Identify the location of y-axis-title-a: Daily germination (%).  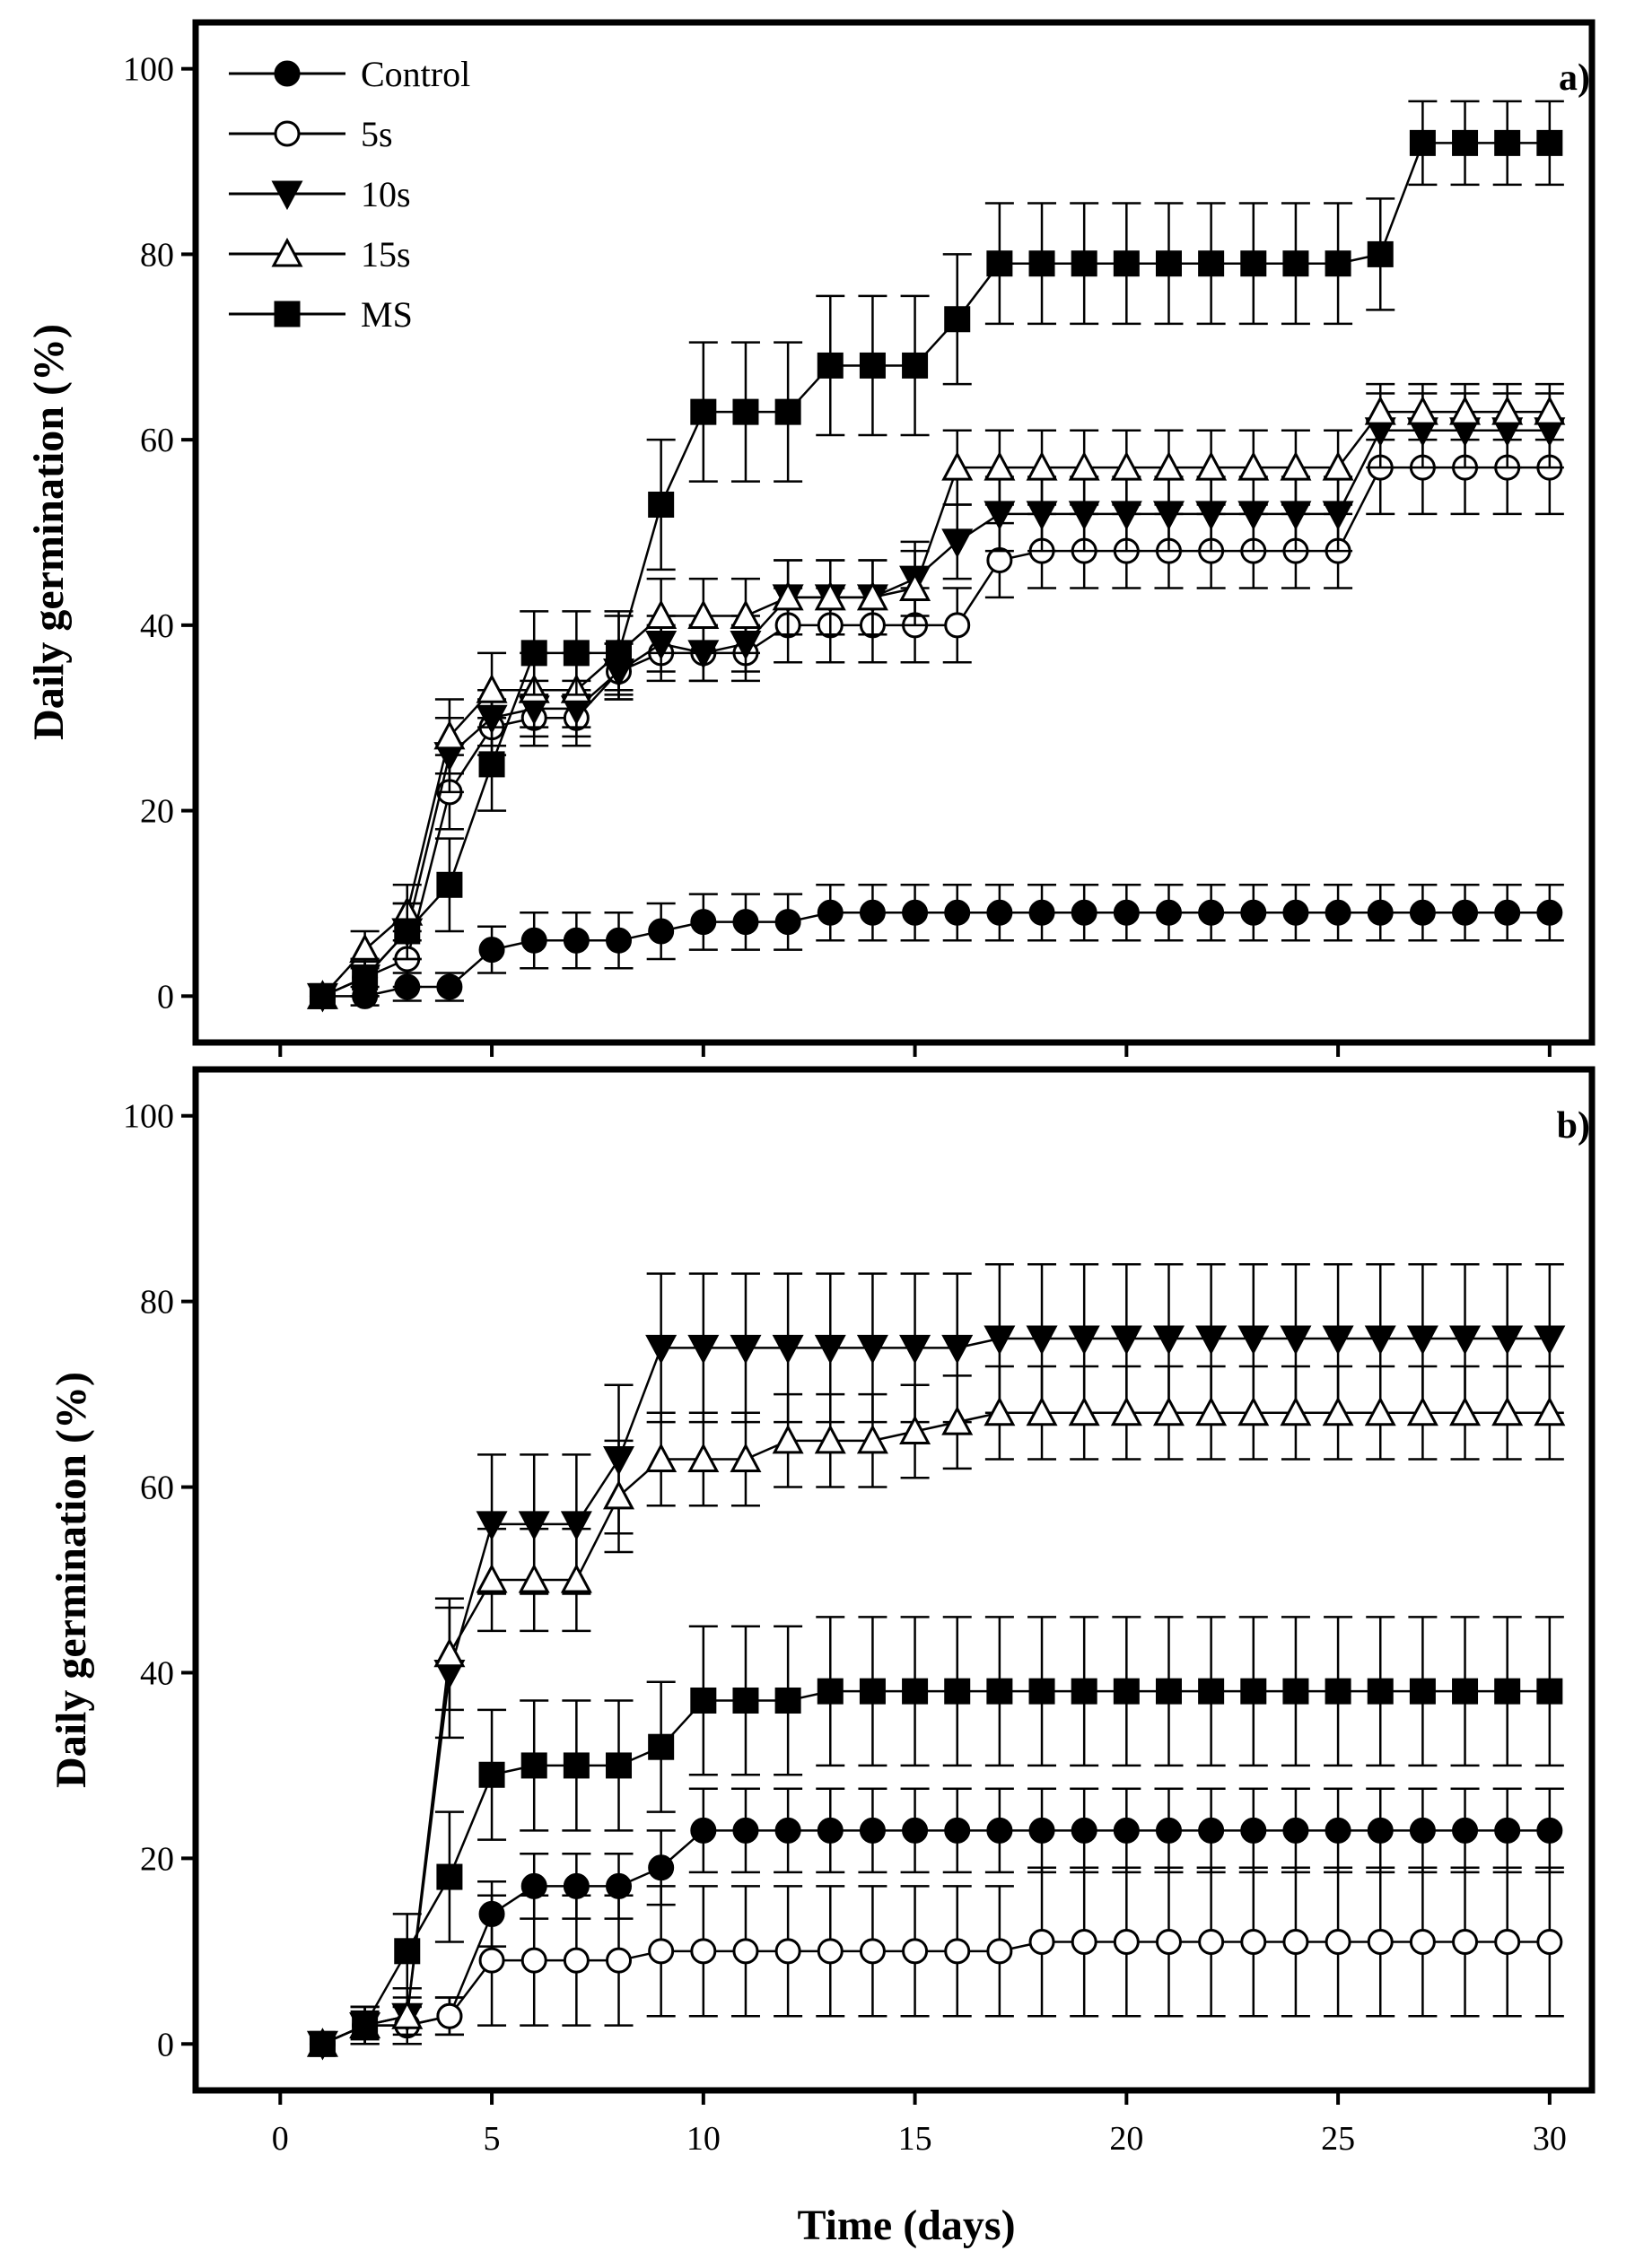
(49, 532).